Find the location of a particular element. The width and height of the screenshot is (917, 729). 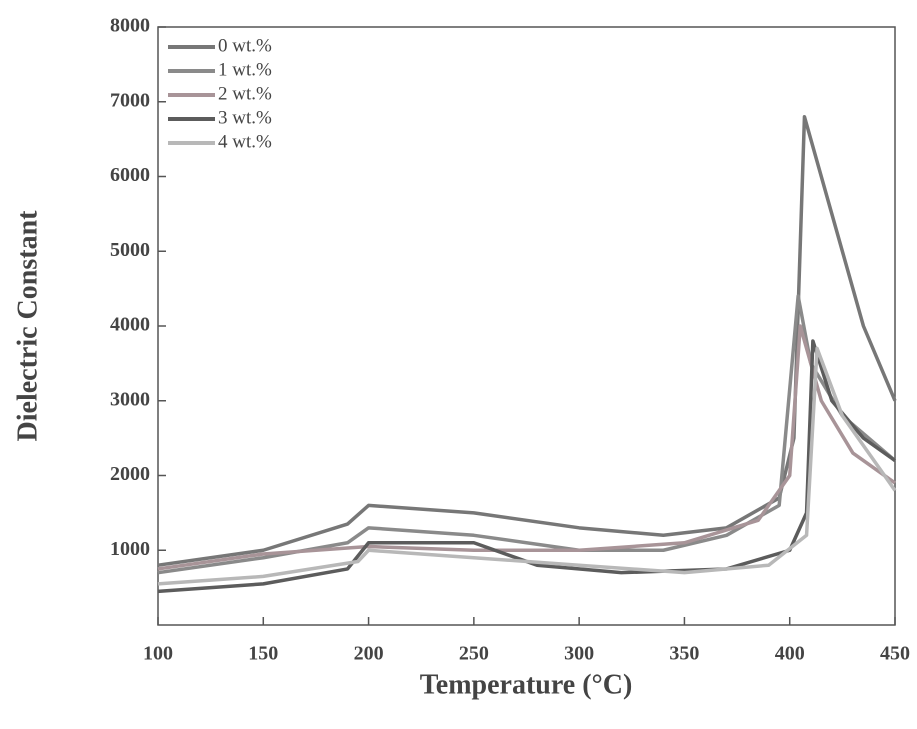

y-tick-label: 6000 is located at coordinates (130, 175).